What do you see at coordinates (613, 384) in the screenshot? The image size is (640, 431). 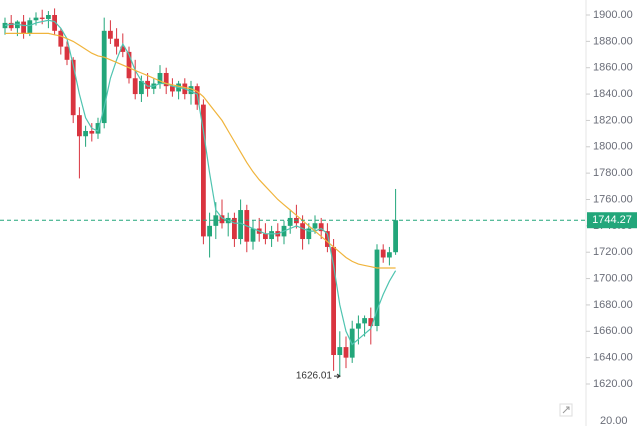 I see `y-tick-label: 1620.00` at bounding box center [613, 384].